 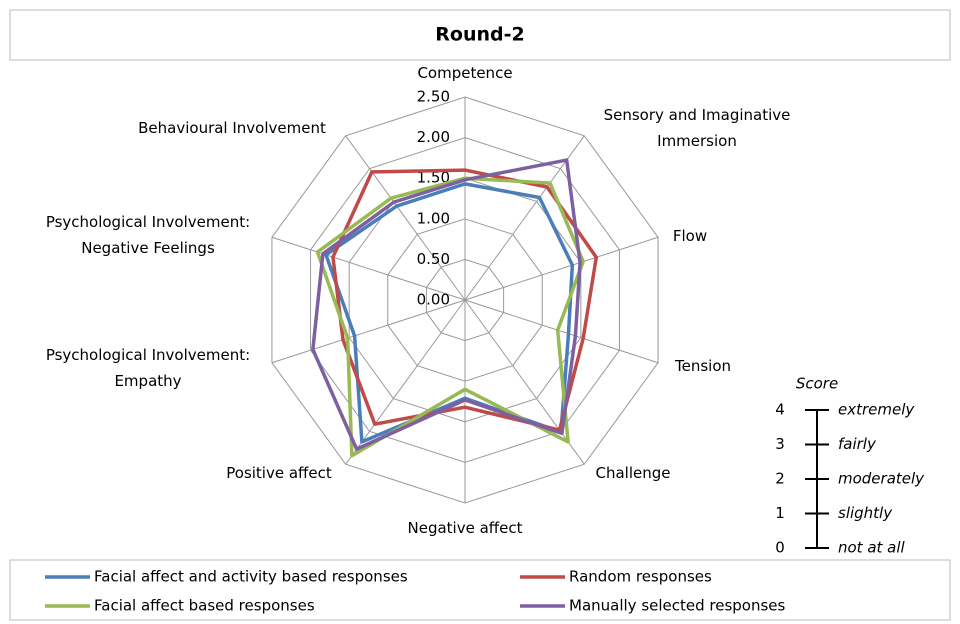 What do you see at coordinates (433, 137) in the screenshot?
I see `r-tick-label: 2.00` at bounding box center [433, 137].